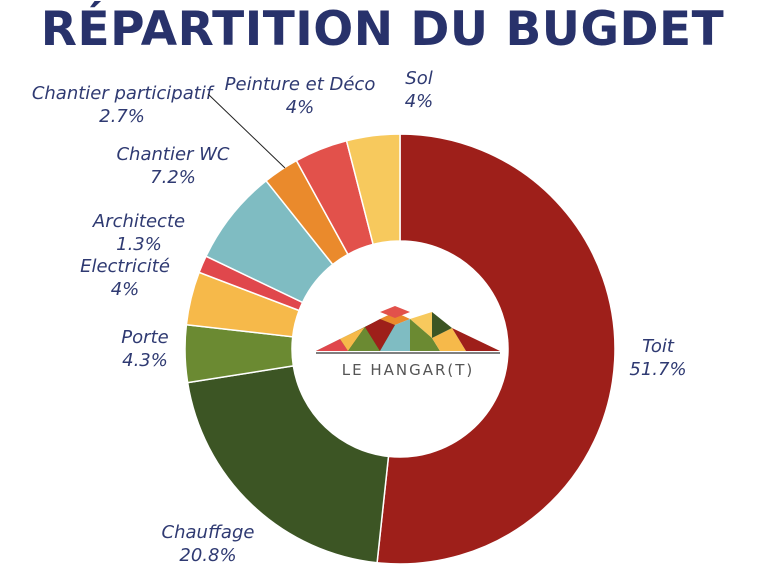 The image size is (765, 583). I want to click on slice-value-electricite: 4%, so click(125, 289).